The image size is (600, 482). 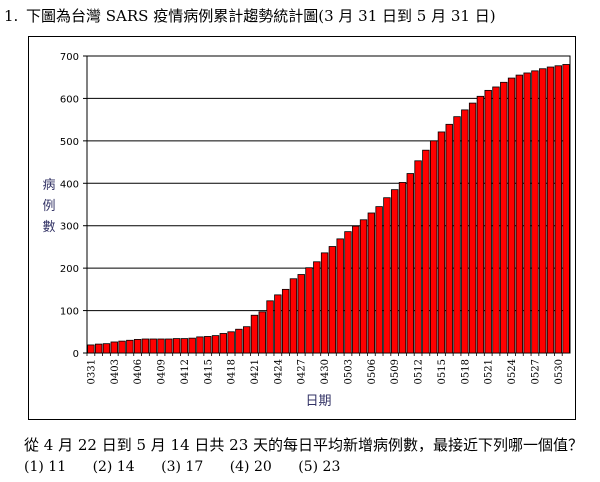 I want to click on option-3: (3) 17, so click(x=182, y=467).